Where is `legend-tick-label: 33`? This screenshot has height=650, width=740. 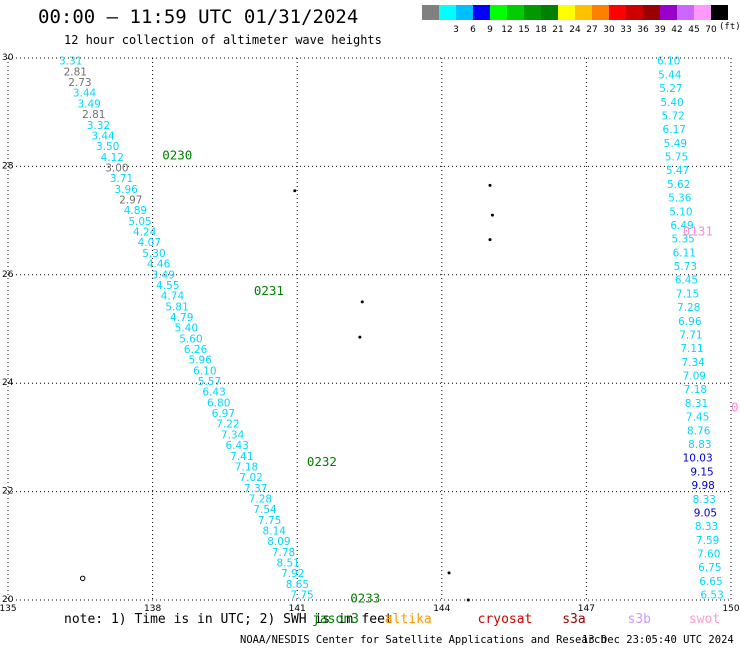 legend-tick-label: 33 is located at coordinates (625, 30).